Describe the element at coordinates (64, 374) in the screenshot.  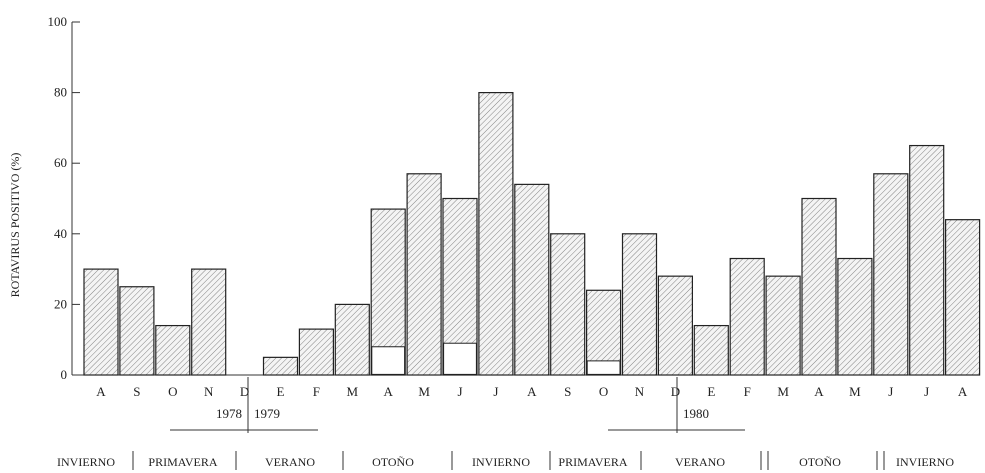
I see `y-tick-label: 0` at that location.